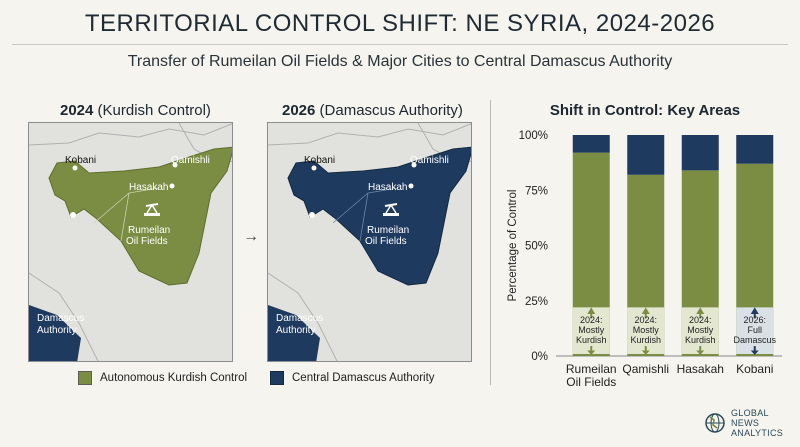 The width and height of the screenshot is (800, 447). What do you see at coordinates (539, 357) in the screenshot?
I see `y-tick-label: 0%` at bounding box center [539, 357].